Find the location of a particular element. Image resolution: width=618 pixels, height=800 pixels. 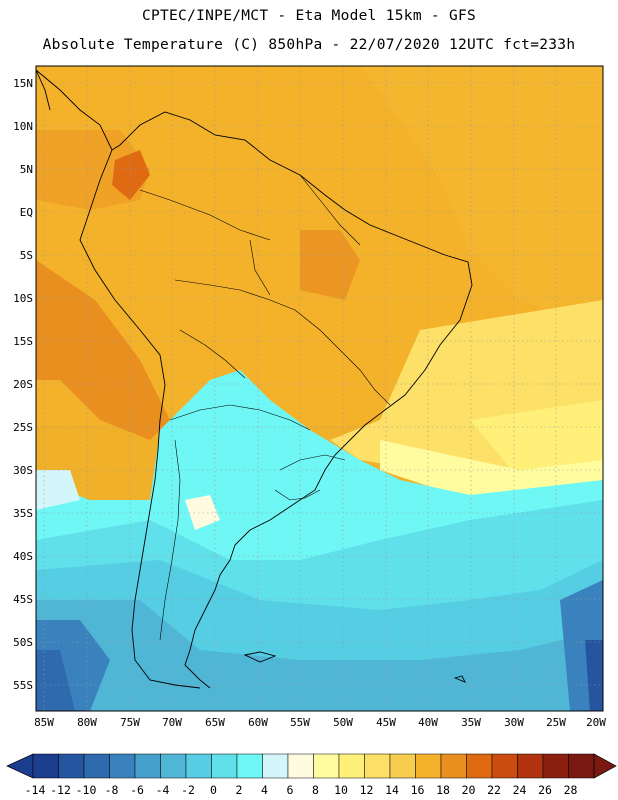

colorbar-label: 18 is located at coordinates (443, 790).